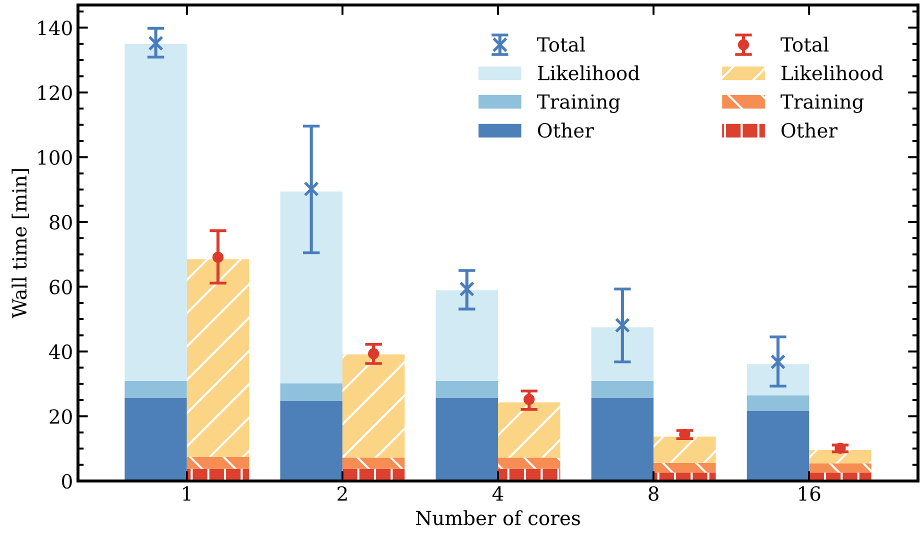 This screenshot has height=551, width=923. Describe the element at coordinates (61, 222) in the screenshot. I see `y-tick-label: 80` at that location.